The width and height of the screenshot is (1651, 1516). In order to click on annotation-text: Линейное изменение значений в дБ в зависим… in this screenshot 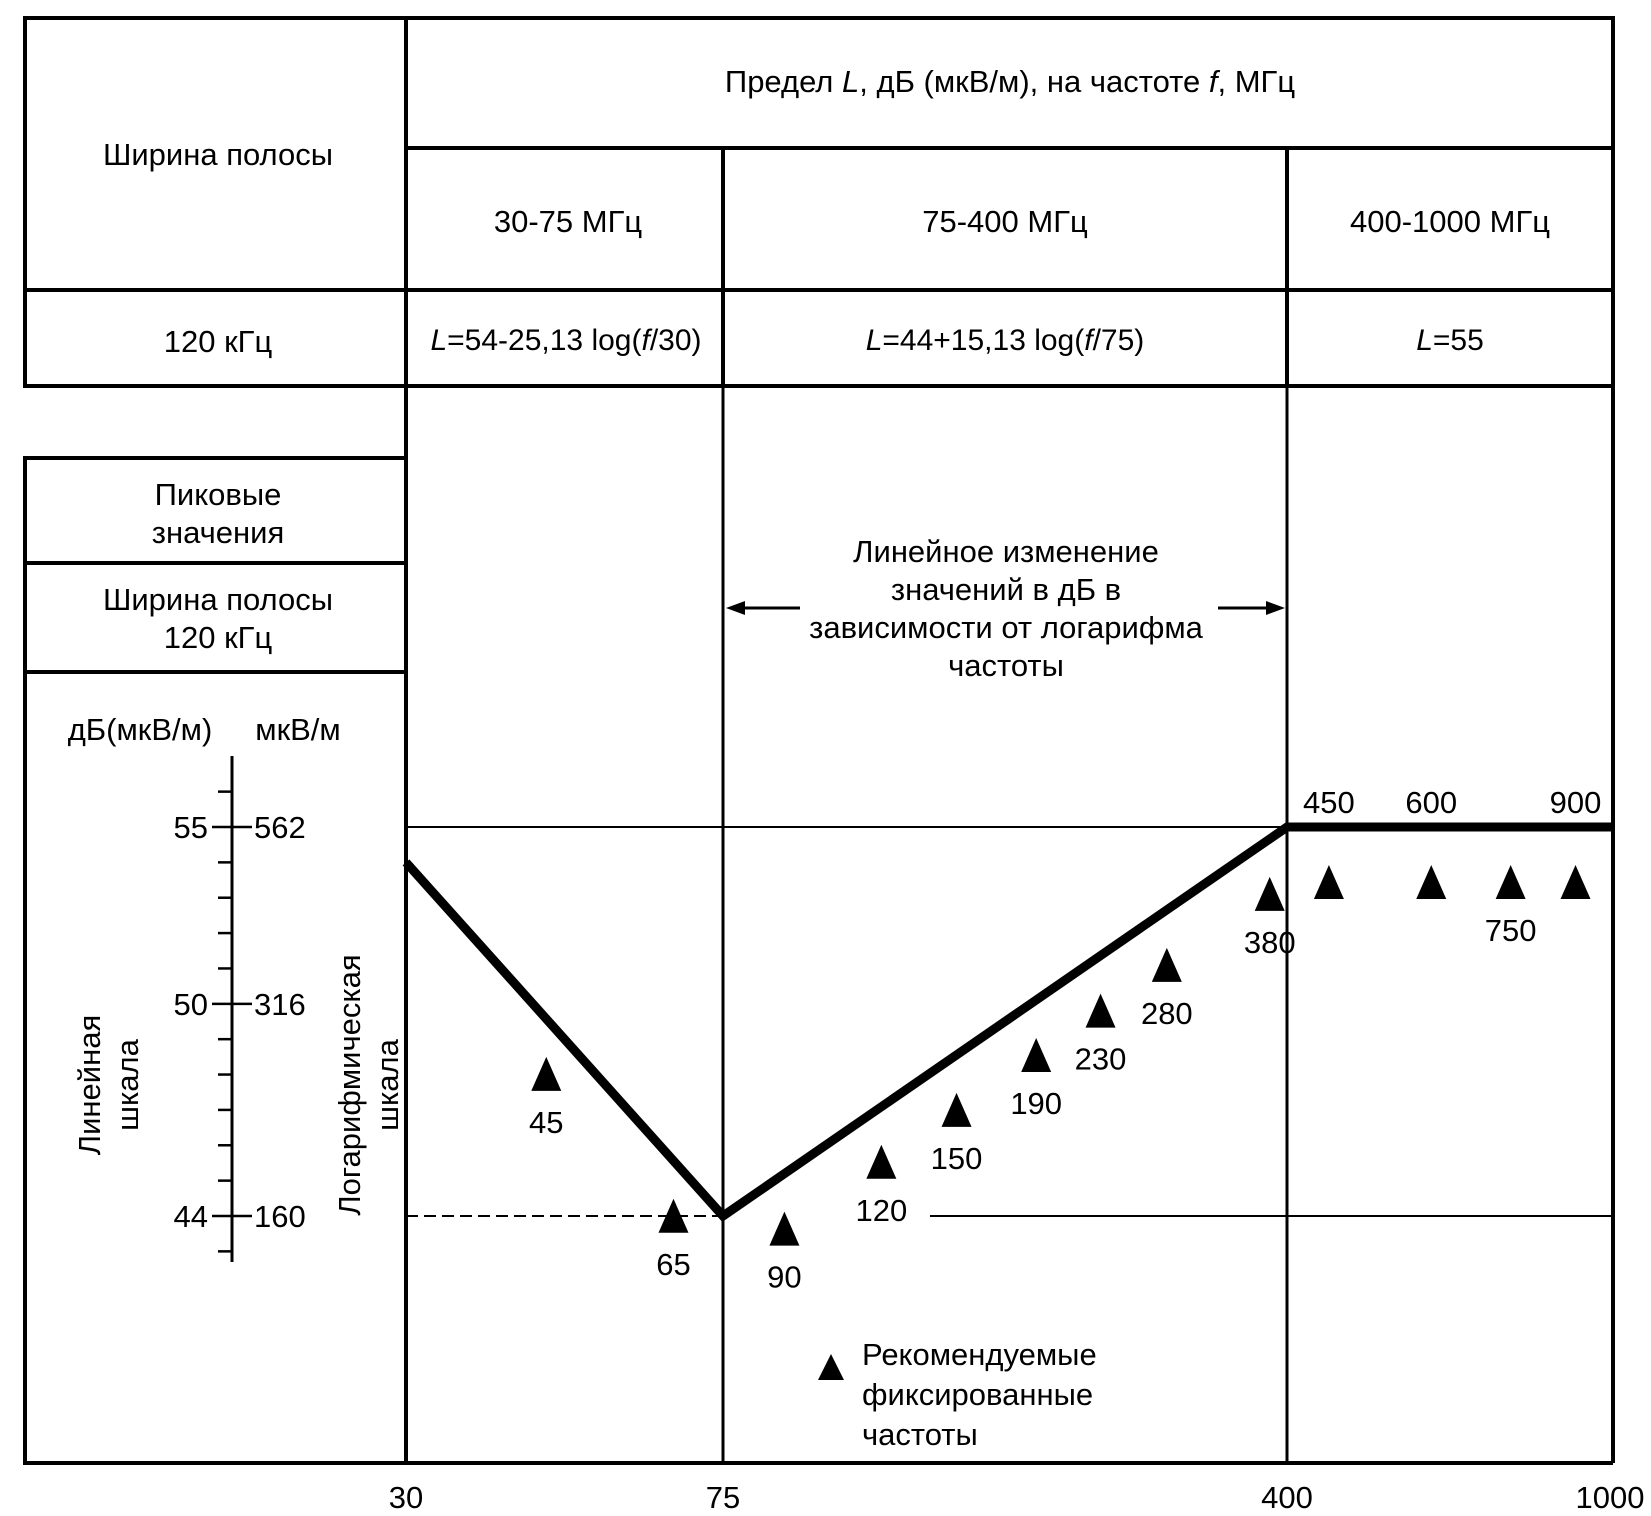, I will do `click(1006, 608)`.